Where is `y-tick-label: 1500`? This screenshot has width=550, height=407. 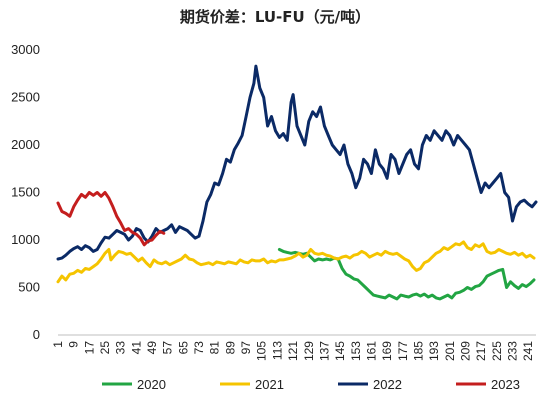
y-tick-label: 1500 is located at coordinates (25, 192).